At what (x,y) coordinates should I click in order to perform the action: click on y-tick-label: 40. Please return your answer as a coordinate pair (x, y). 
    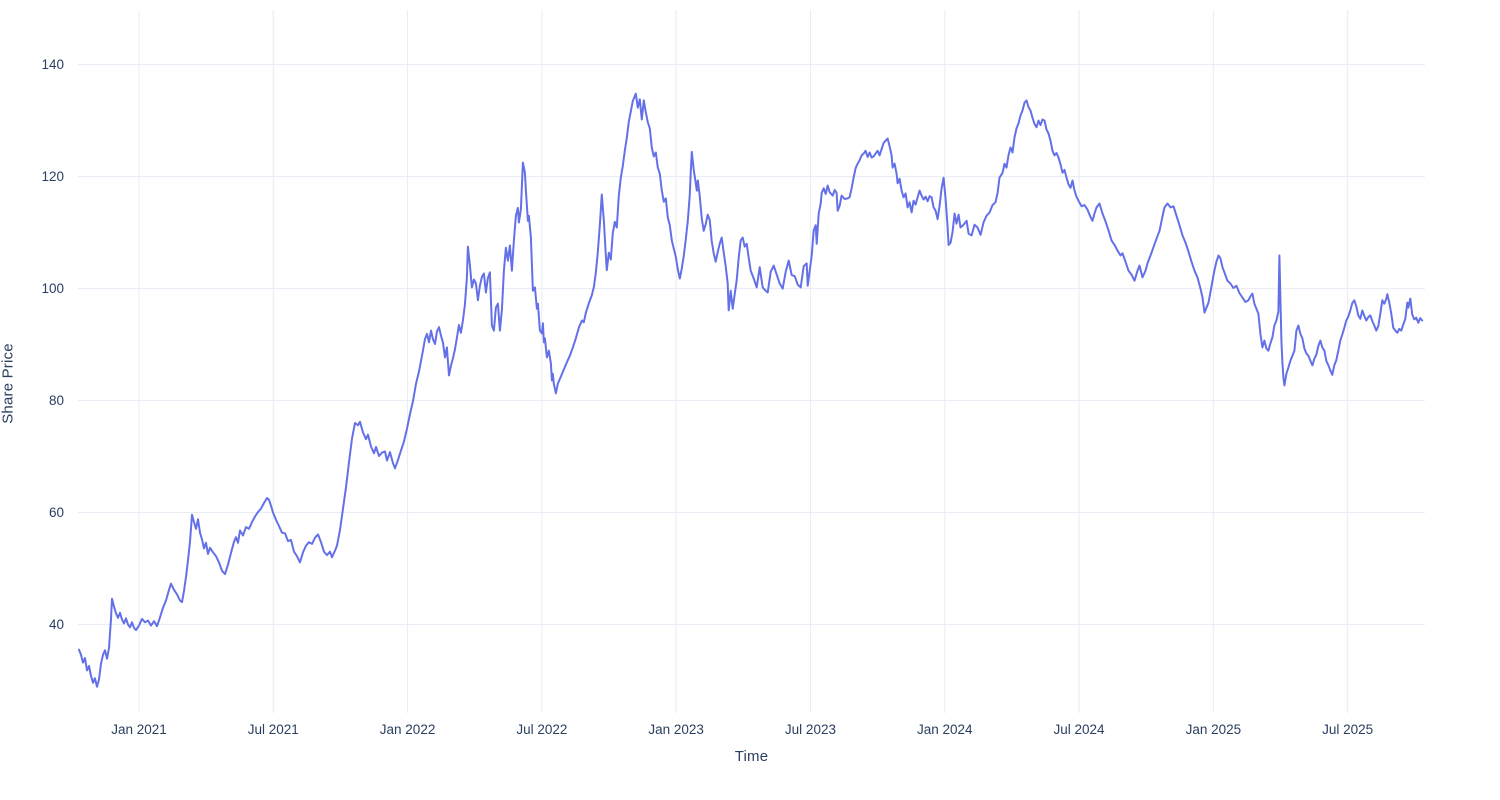
    Looking at the image, I should click on (56, 624).